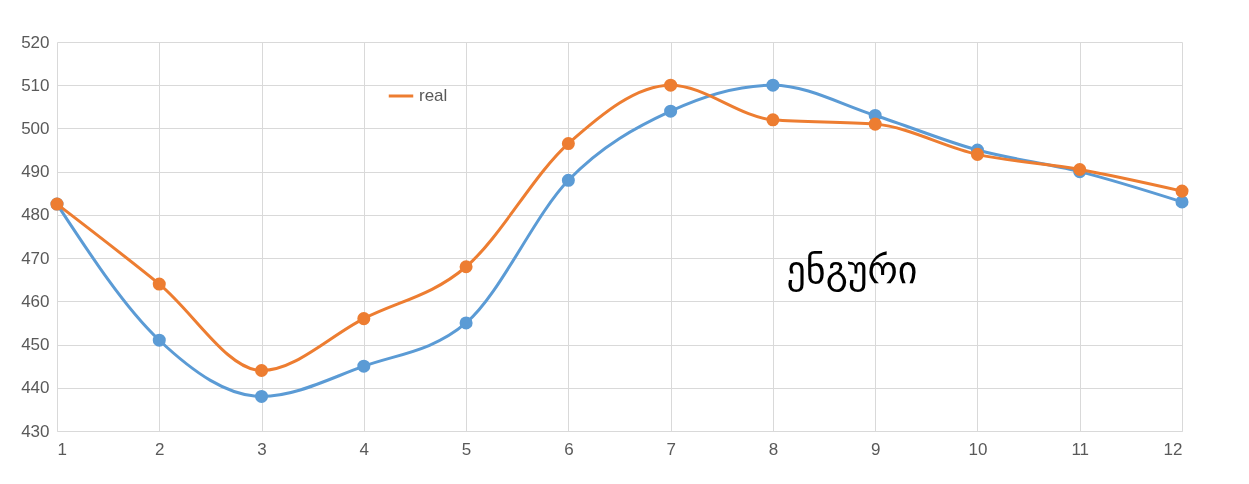  I want to click on y-tick-label: 470, so click(35, 258).